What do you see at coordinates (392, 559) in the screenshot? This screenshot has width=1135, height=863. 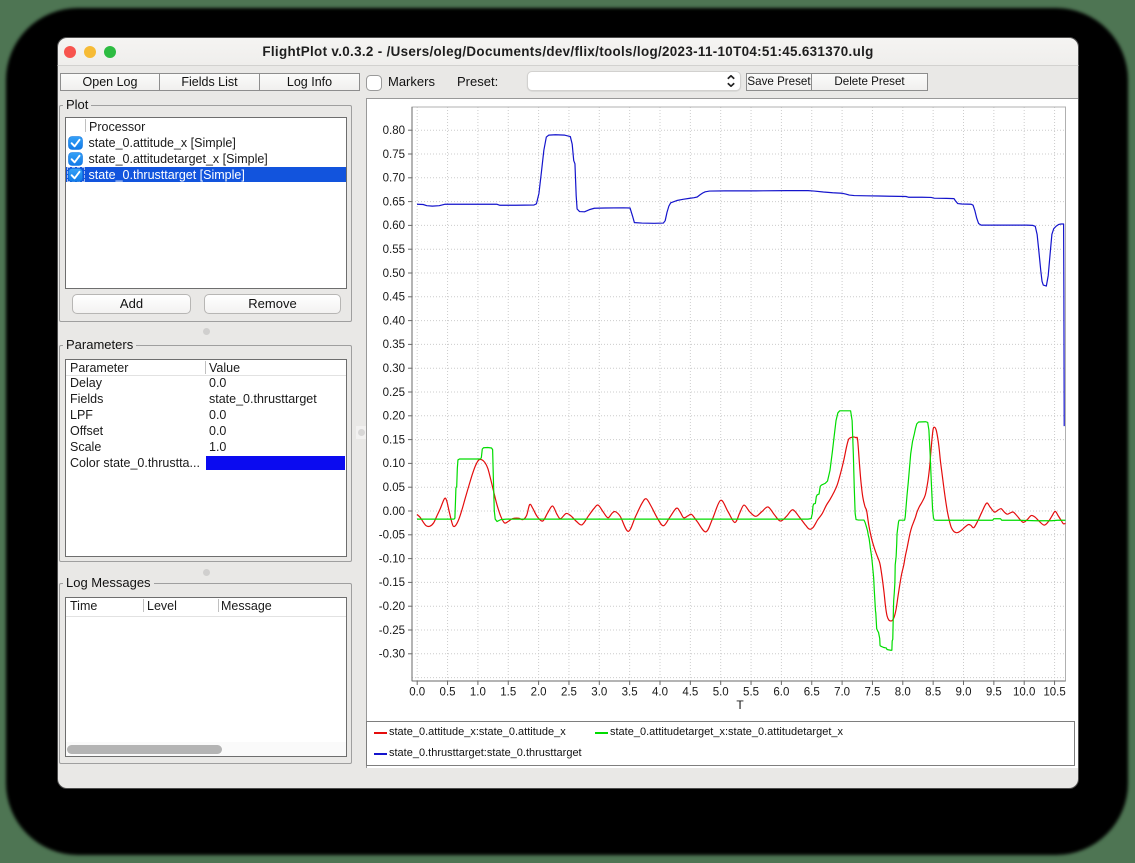 I see `svg-text: -0.10` at bounding box center [392, 559].